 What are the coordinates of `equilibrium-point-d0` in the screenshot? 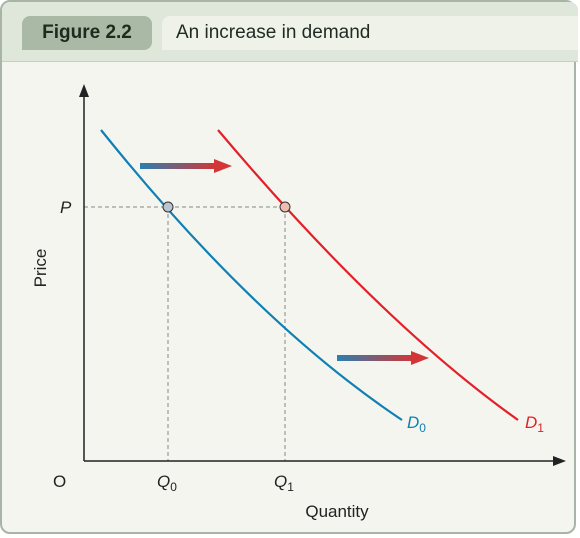 It's located at (168, 207).